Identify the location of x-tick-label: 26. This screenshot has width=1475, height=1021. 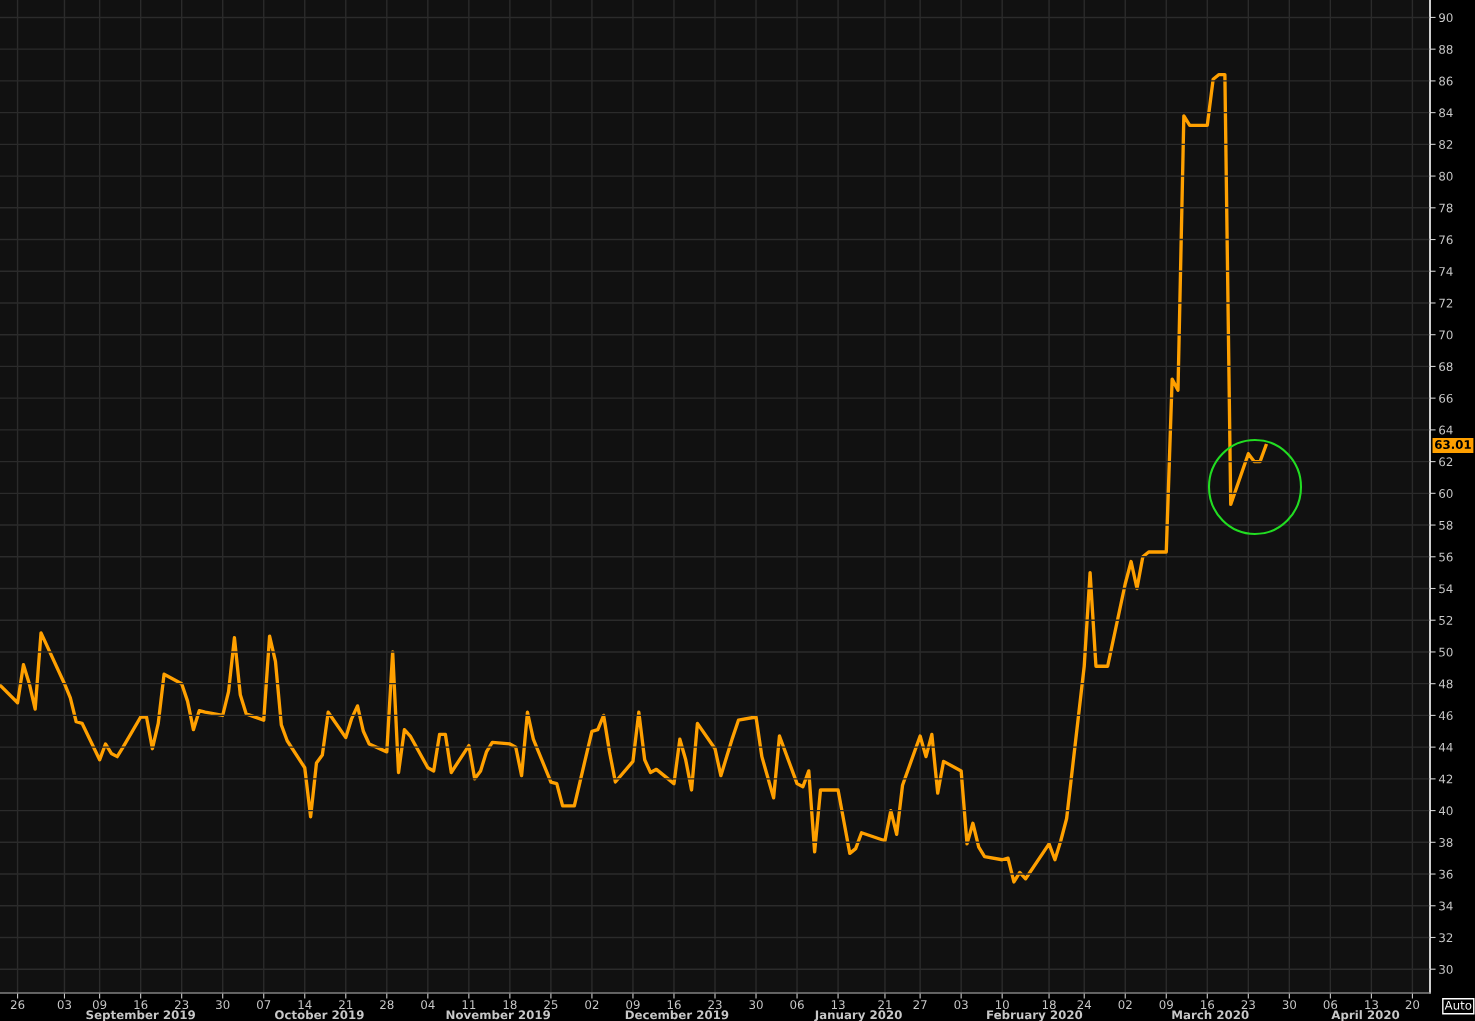
(17, 1005).